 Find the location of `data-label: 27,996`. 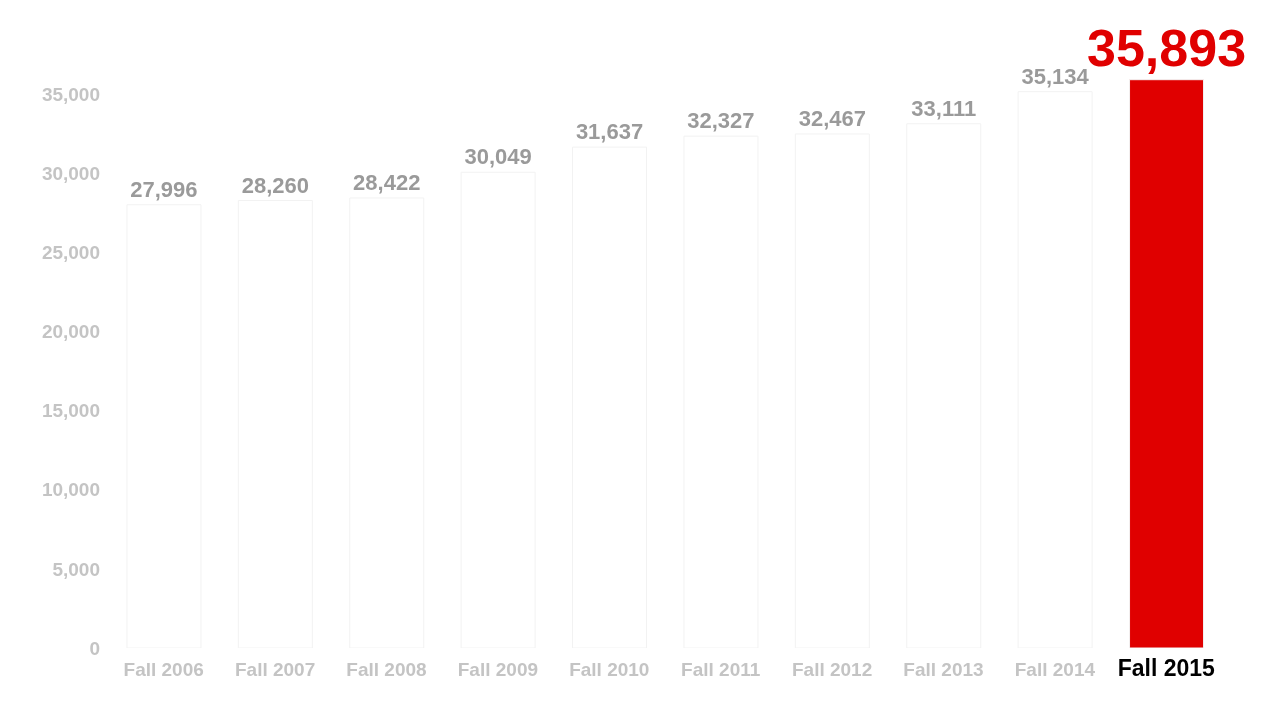

data-label: 27,996 is located at coordinates (164, 189).